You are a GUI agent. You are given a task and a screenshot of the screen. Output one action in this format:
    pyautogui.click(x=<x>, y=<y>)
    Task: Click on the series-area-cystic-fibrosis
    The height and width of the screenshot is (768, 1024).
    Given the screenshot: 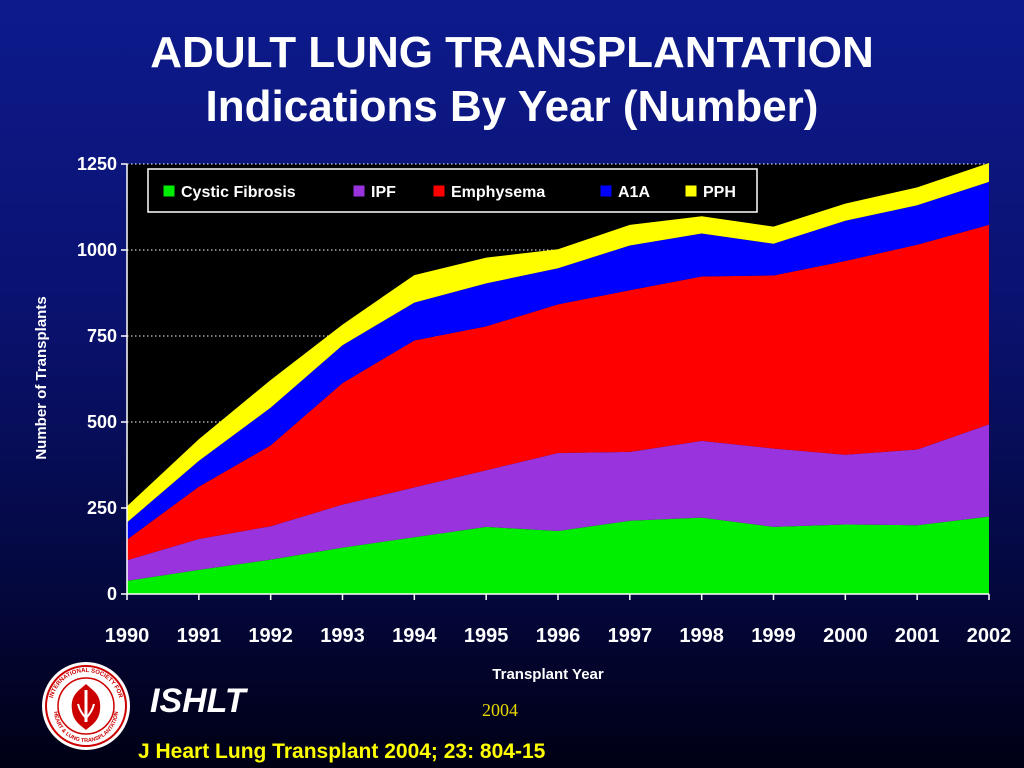 What is the action you would take?
    pyautogui.click(x=558, y=555)
    